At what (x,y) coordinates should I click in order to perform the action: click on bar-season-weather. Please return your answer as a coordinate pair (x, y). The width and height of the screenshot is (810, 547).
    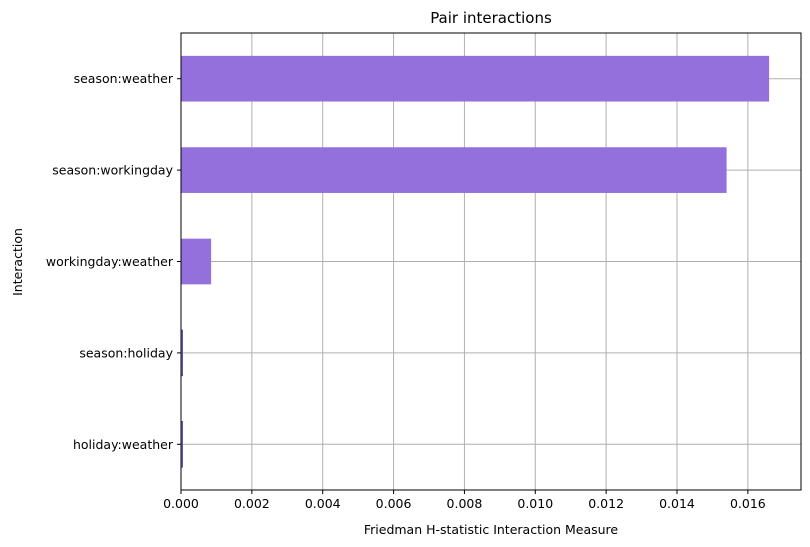
    Looking at the image, I should click on (475, 78).